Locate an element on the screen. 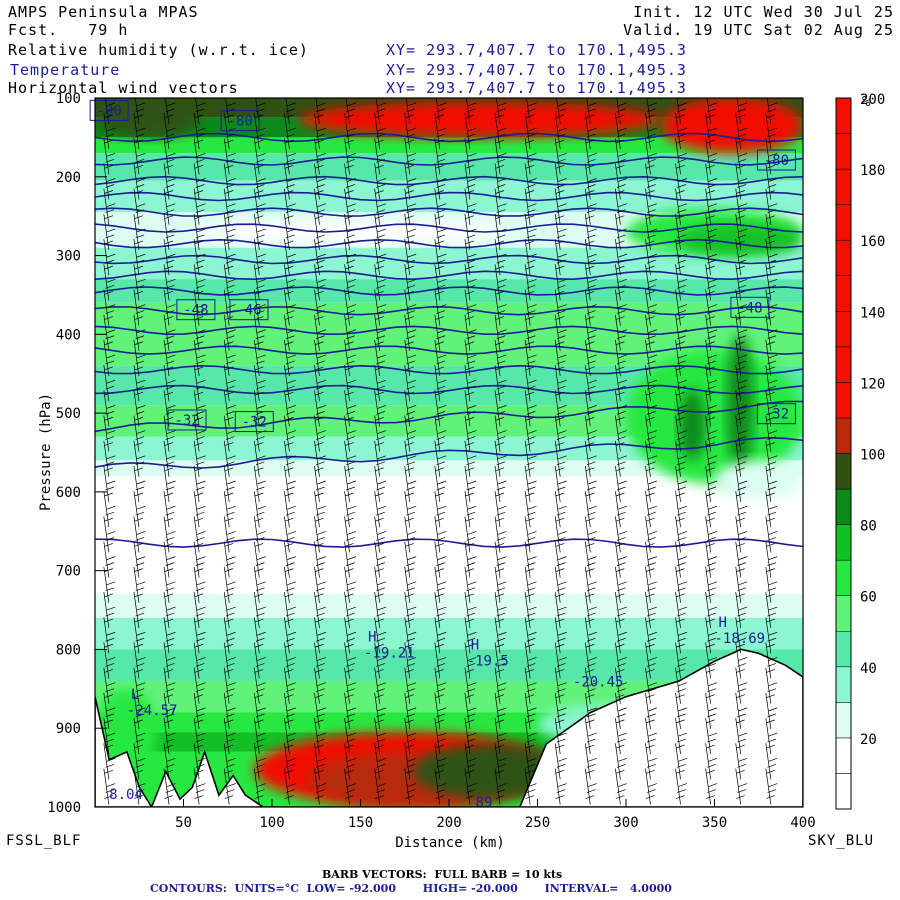  colorbar-swatch is located at coordinates (843, 755).